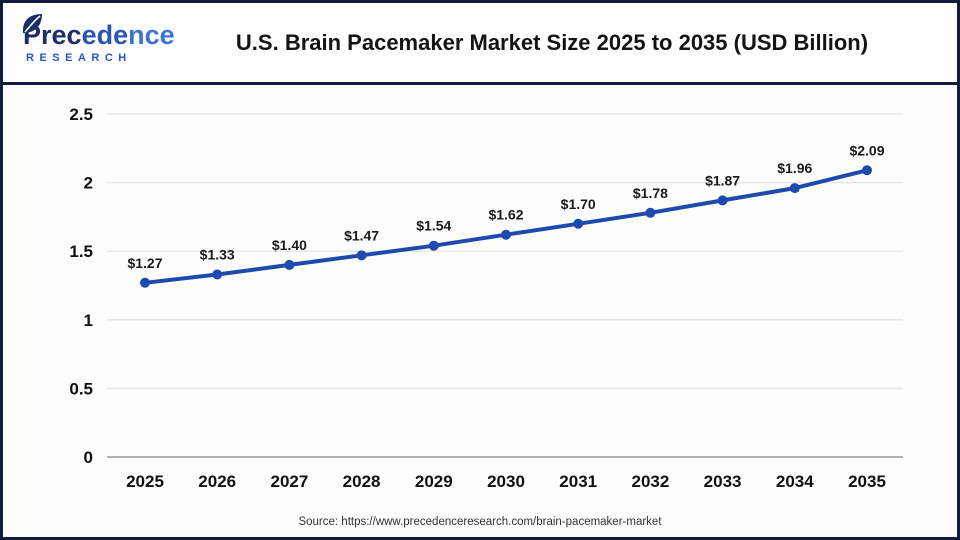 The image size is (960, 540). Describe the element at coordinates (79, 57) in the screenshot. I see `brand-subtitle: RESEARCH` at that location.